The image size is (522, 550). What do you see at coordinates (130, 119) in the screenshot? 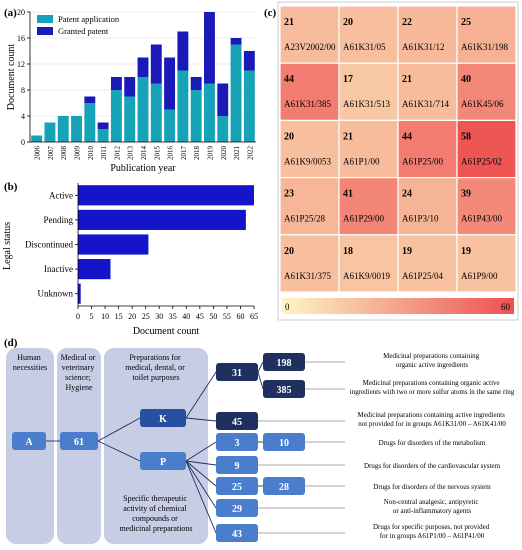
I see `bar-application-2013` at bounding box center [130, 119].